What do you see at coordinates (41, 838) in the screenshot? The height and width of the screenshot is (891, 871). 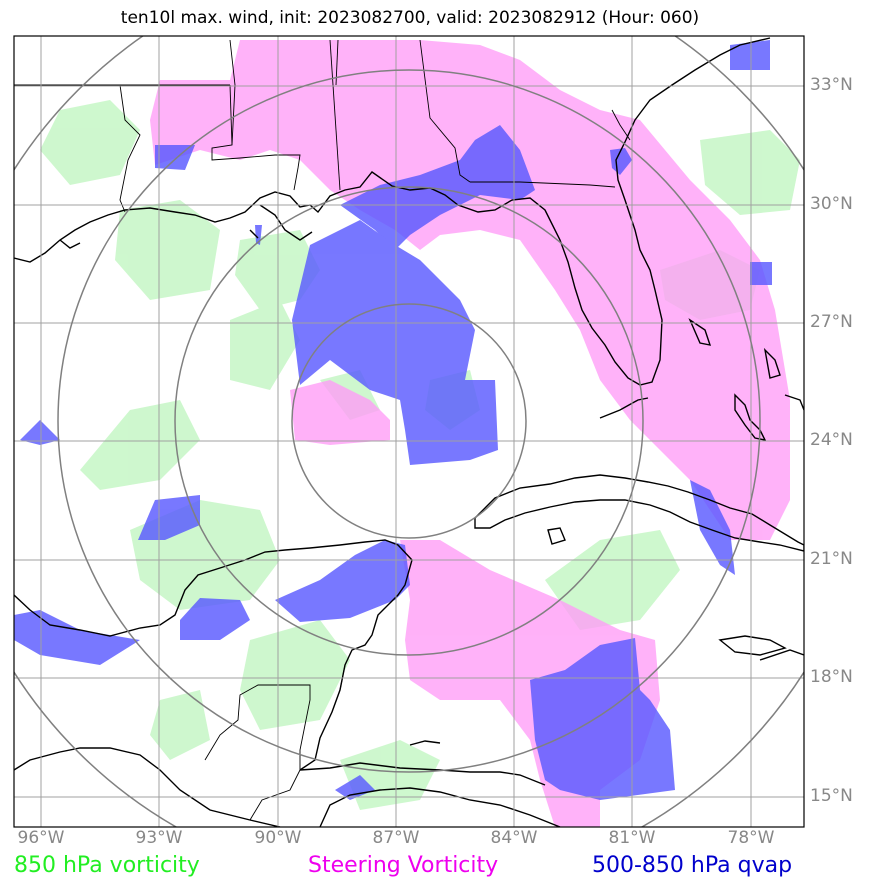 I see `lon-label-96w: 96°W` at bounding box center [41, 838].